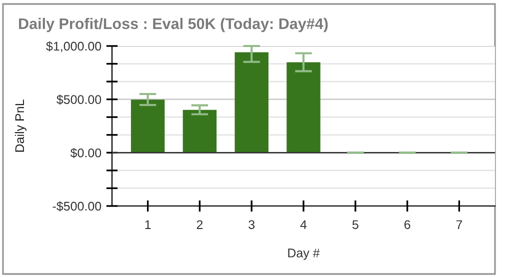 The width and height of the screenshot is (512, 278). I want to click on x-tick-label: 4, so click(303, 224).